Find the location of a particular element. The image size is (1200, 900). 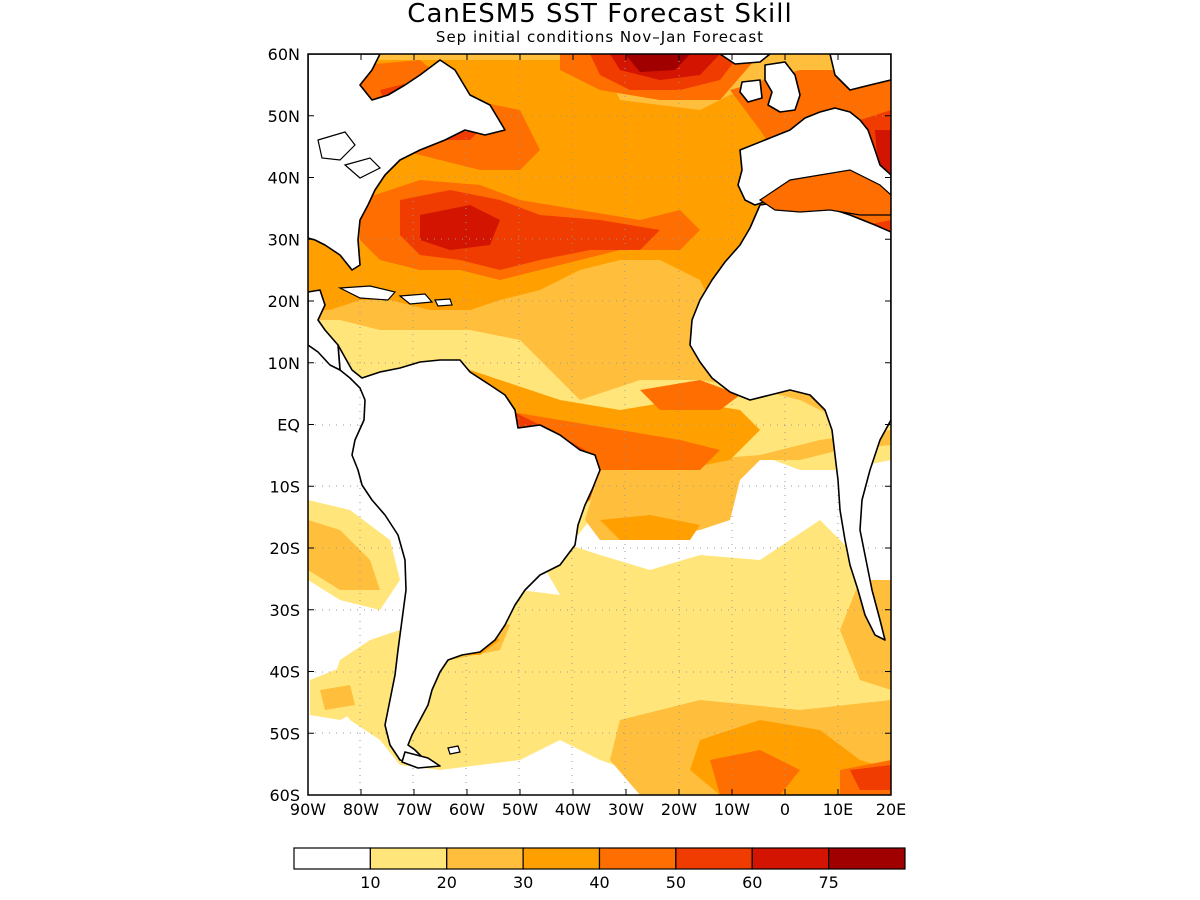

lat-label: 30N is located at coordinates (284, 239).